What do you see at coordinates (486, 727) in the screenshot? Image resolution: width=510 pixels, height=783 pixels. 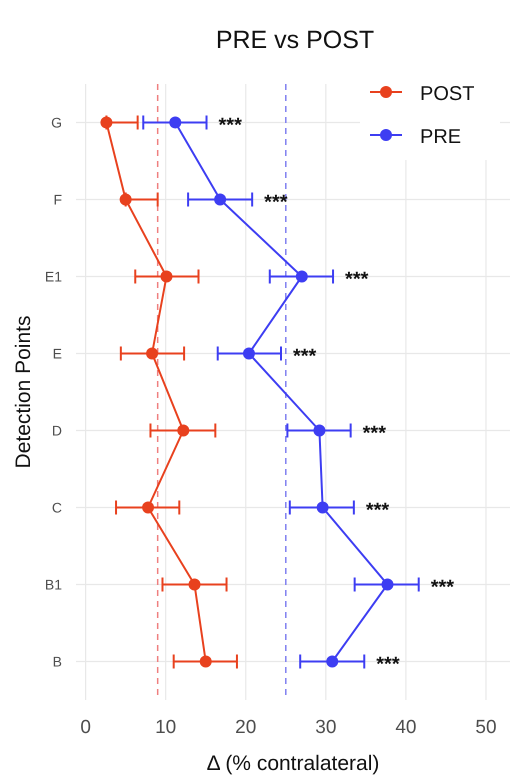 I see `x-tick-label: 50` at bounding box center [486, 727].